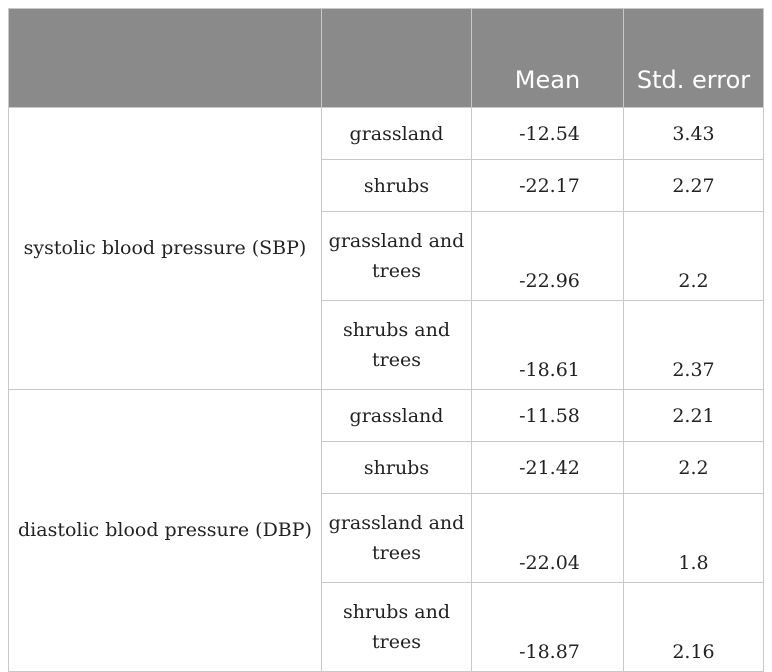 Image resolution: width=772 pixels, height=672 pixels. I want to click on mean-cell: -22.96, so click(547, 256).